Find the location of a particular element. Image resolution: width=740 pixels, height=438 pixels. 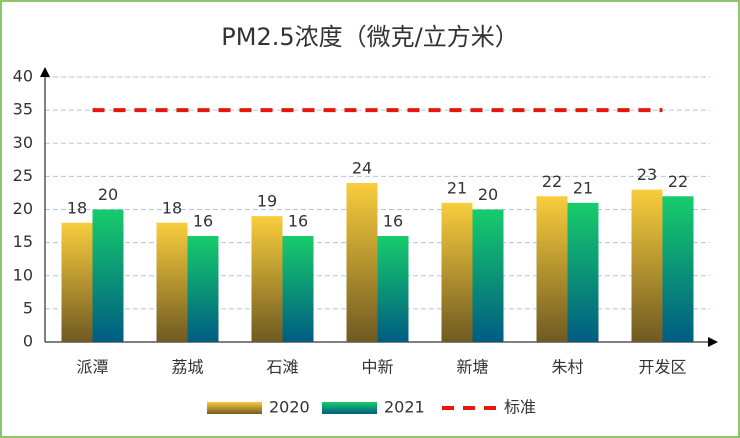

y-tick-label: 35 is located at coordinates (23, 109).